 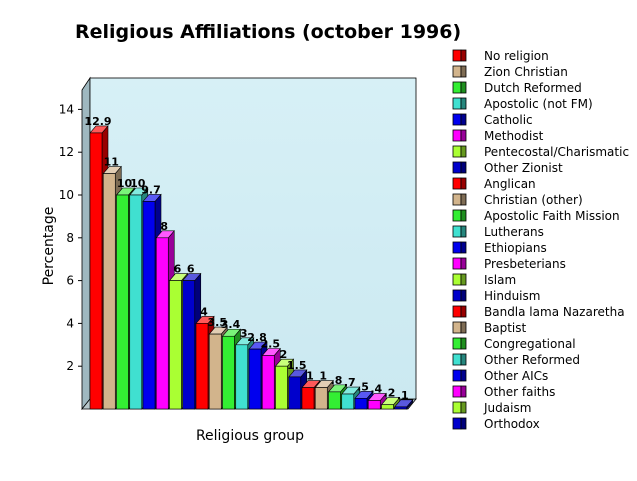 What do you see at coordinates (268, 32) in the screenshot?
I see `chart-title: Religious Affiliations (october 1996)` at bounding box center [268, 32].